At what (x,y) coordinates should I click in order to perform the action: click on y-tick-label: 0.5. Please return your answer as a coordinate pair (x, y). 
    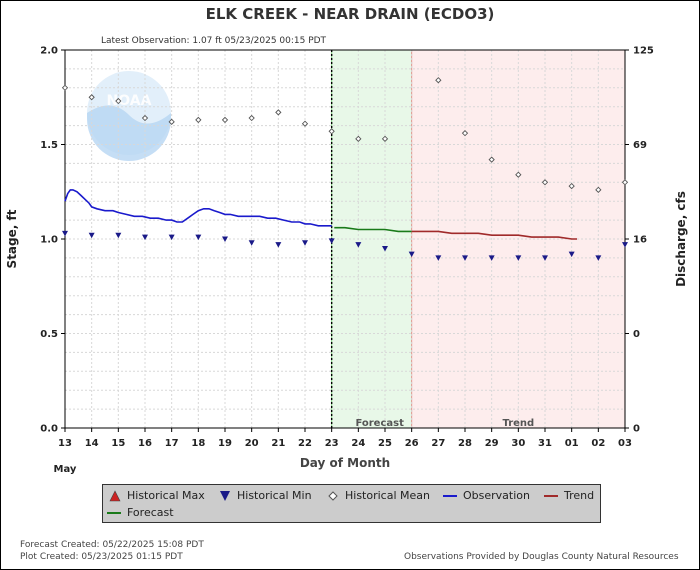
    Looking at the image, I should click on (49, 334).